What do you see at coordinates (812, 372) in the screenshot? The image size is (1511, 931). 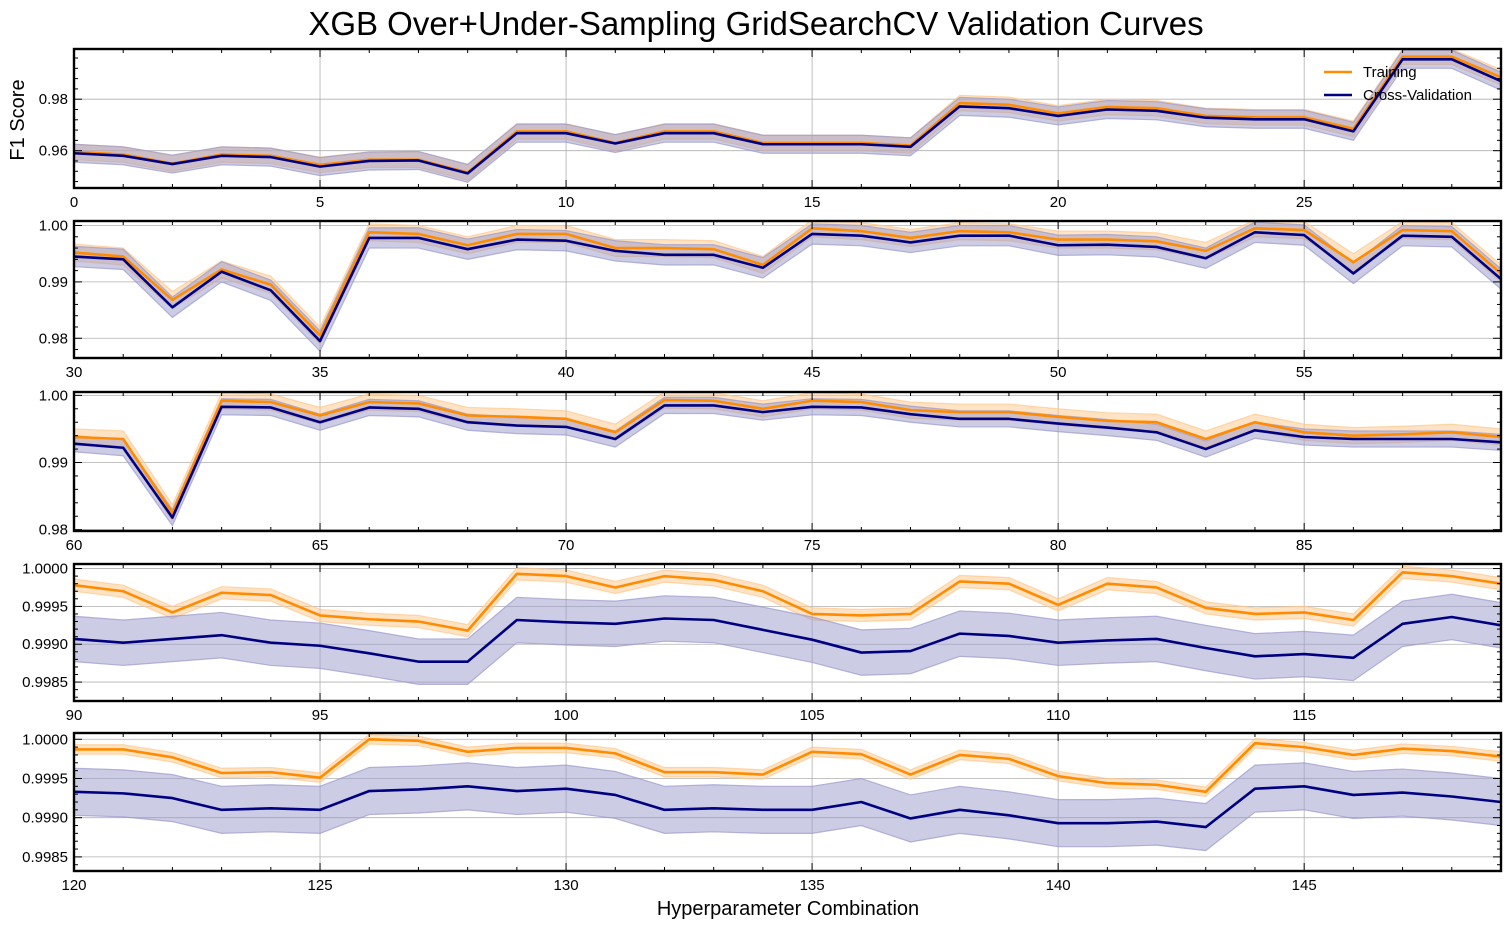 I see `x-tick-label: 45` at bounding box center [812, 372].